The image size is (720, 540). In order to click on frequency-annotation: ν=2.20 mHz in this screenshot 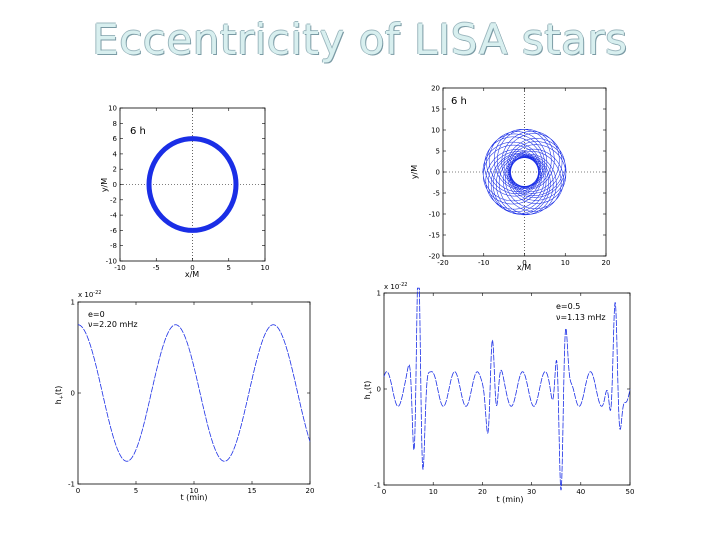, I will do `click(113, 324)`.